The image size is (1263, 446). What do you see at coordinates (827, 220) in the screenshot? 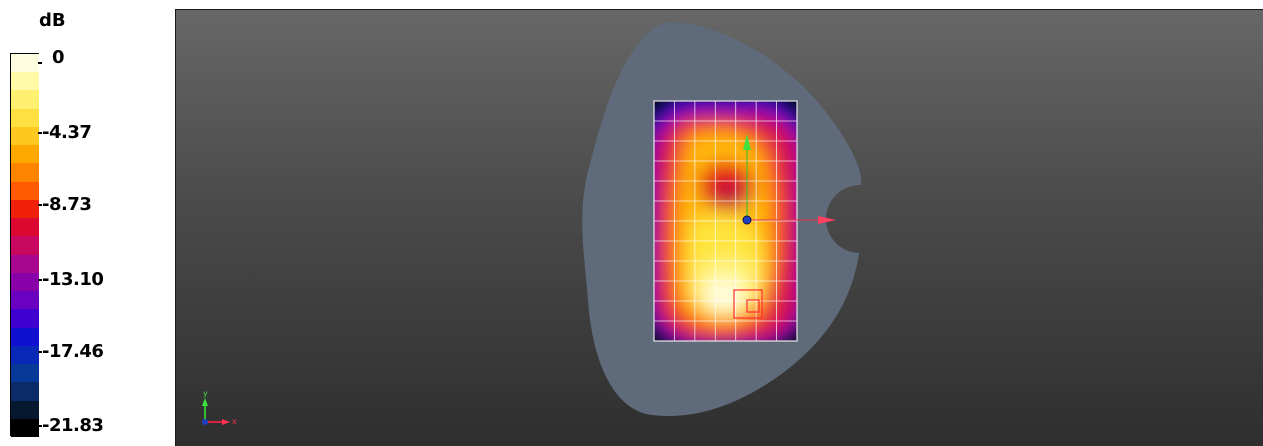
I see `probe-x-arrow-icon` at bounding box center [827, 220].